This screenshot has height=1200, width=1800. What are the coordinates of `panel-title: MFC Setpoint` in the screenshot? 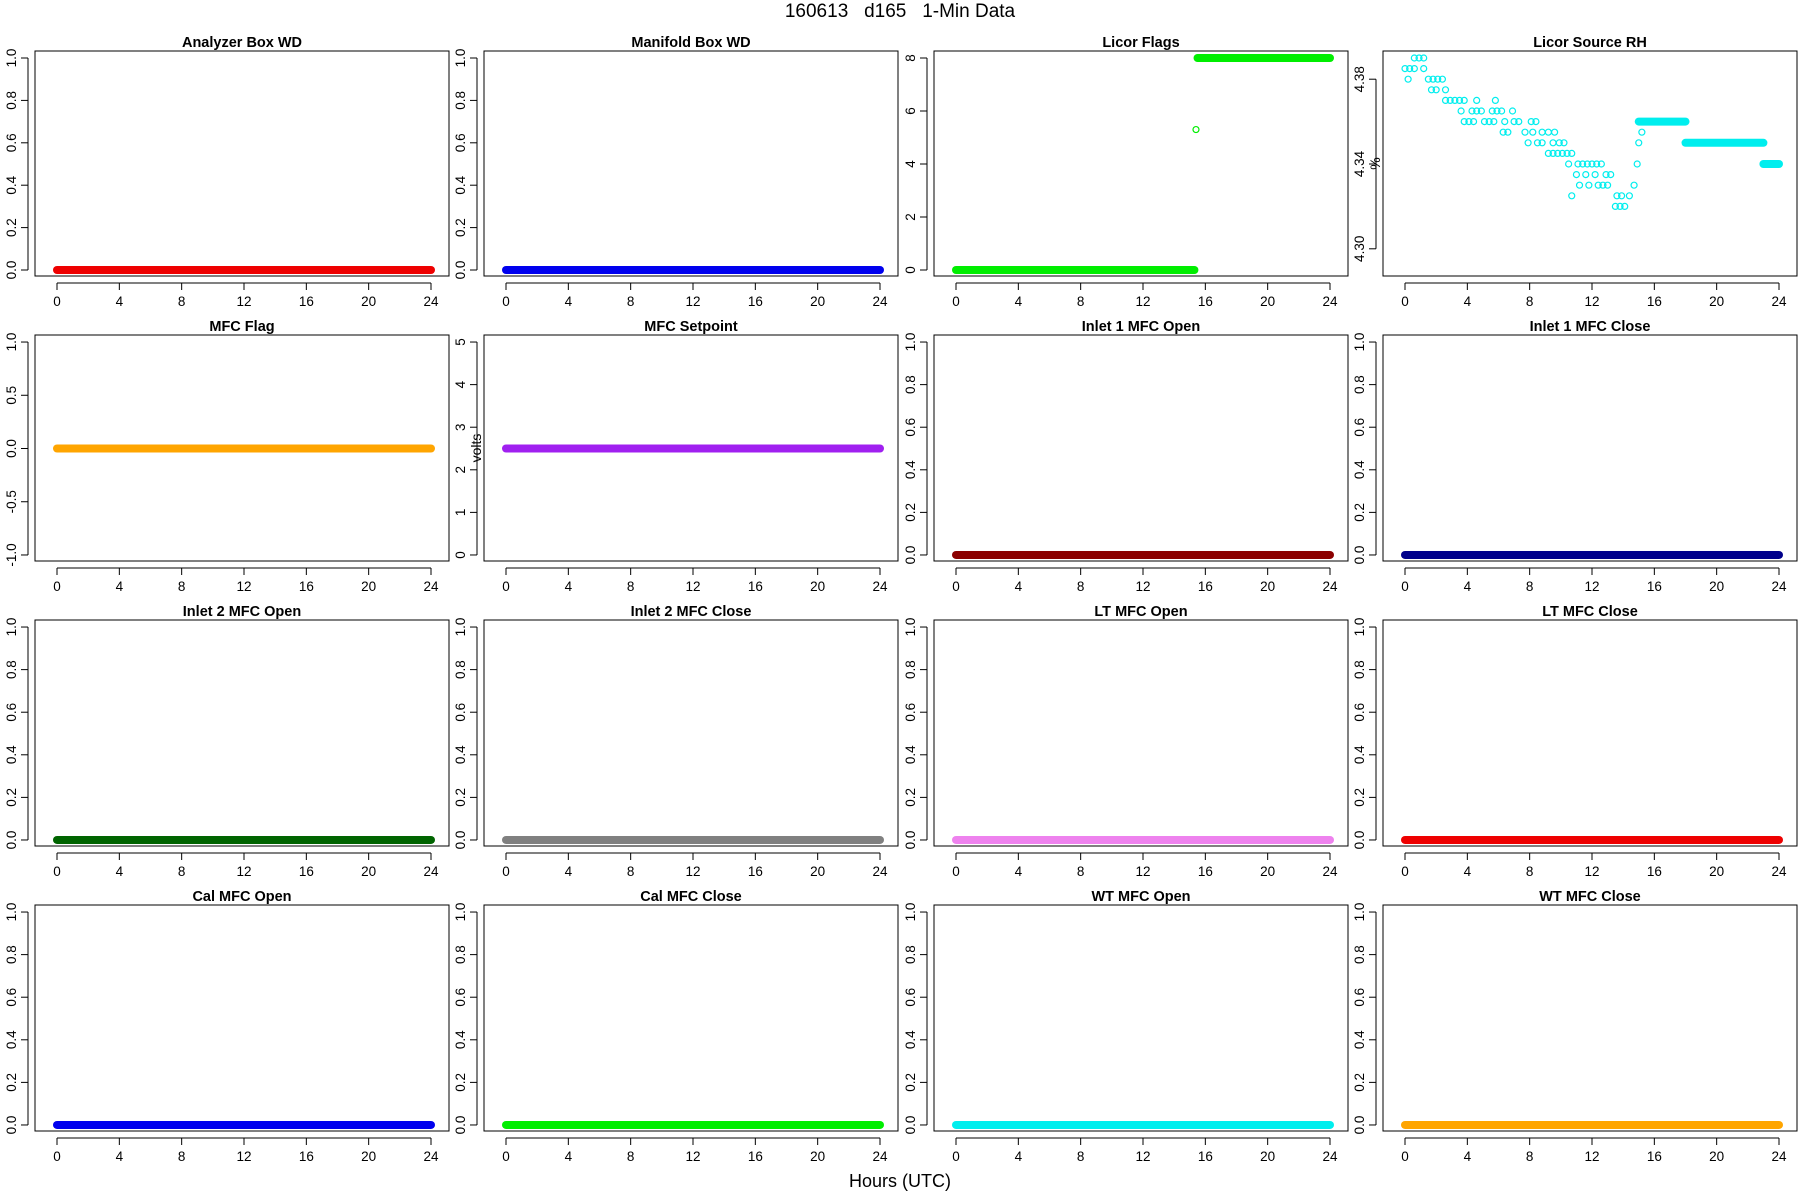 It's located at (691, 327).